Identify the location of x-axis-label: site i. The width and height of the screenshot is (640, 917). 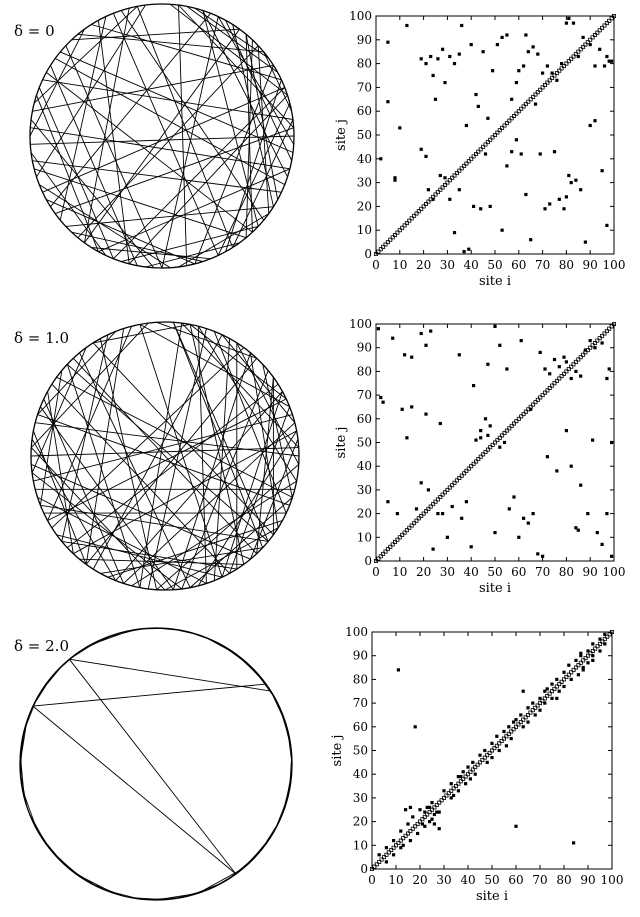
(495, 281).